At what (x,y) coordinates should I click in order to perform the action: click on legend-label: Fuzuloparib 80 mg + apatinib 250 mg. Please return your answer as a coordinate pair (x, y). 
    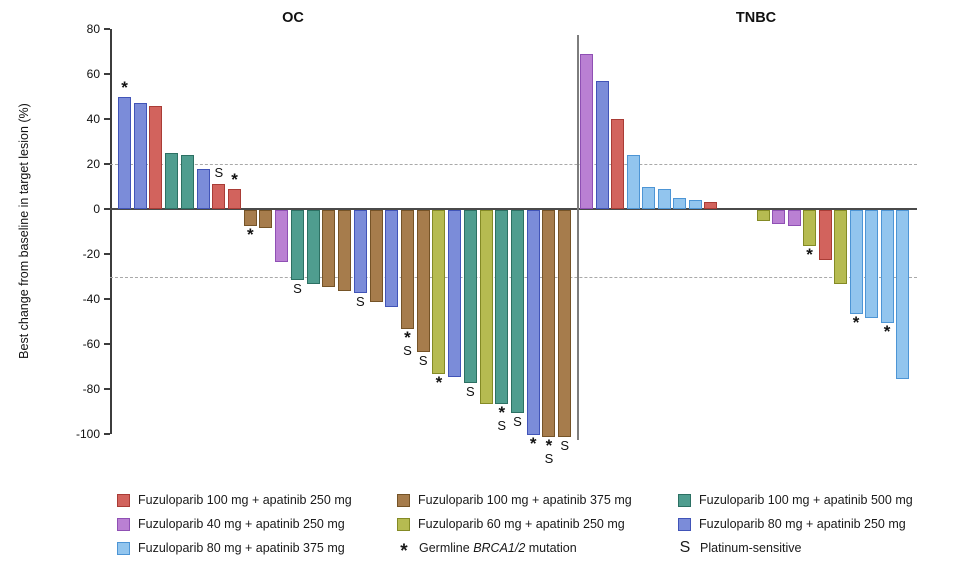
    Looking at the image, I should click on (802, 524).